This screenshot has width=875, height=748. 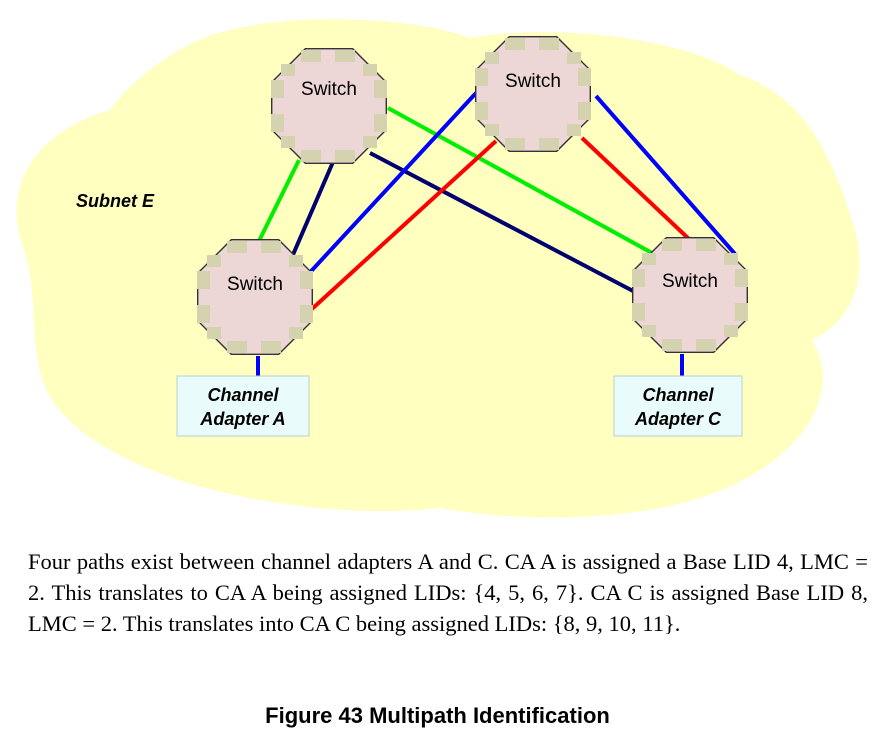 I want to click on figure-title: Figure 43 Multipath Identification, so click(x=437, y=715).